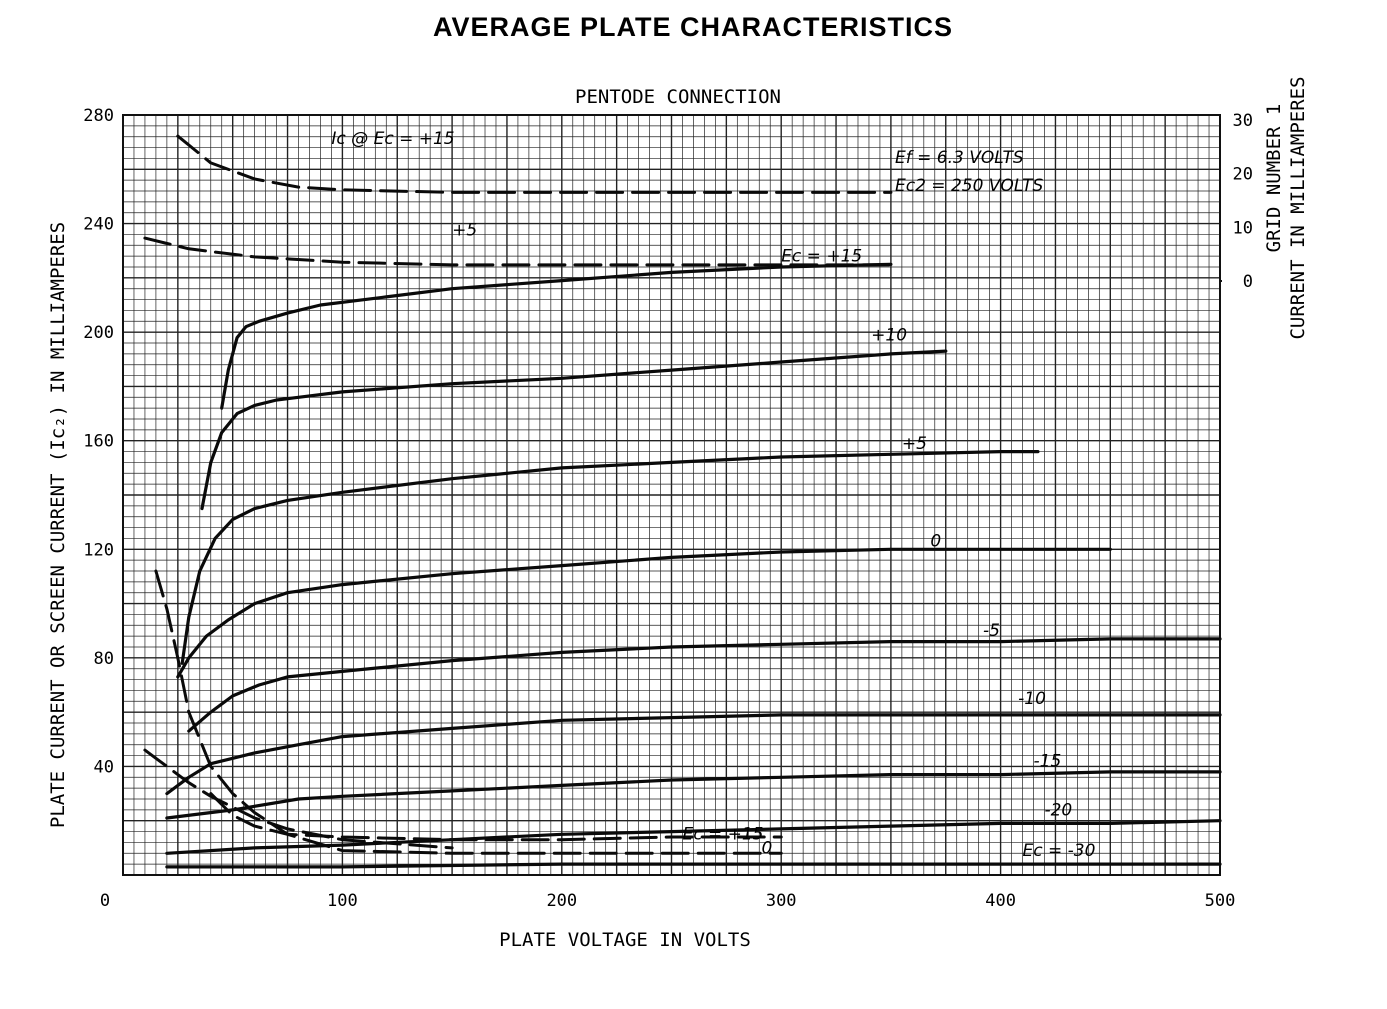 This screenshot has height=1009, width=1387. What do you see at coordinates (781, 901) in the screenshot?
I see `x-tick-label: 300` at bounding box center [781, 901].